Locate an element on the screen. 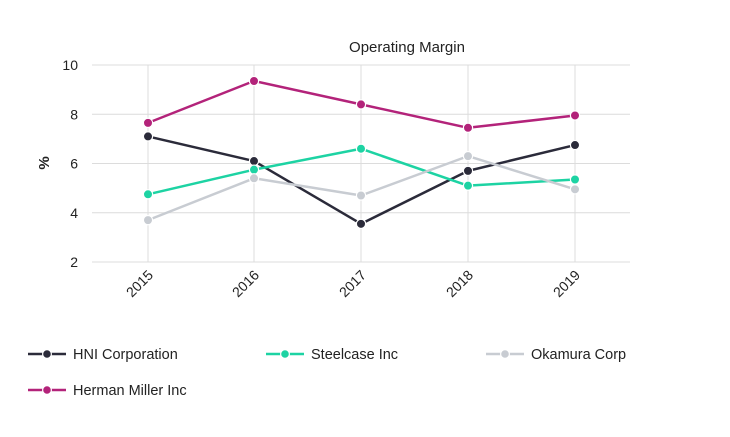 The width and height of the screenshot is (730, 437). x-tick-label: 2019 is located at coordinates (566, 283).